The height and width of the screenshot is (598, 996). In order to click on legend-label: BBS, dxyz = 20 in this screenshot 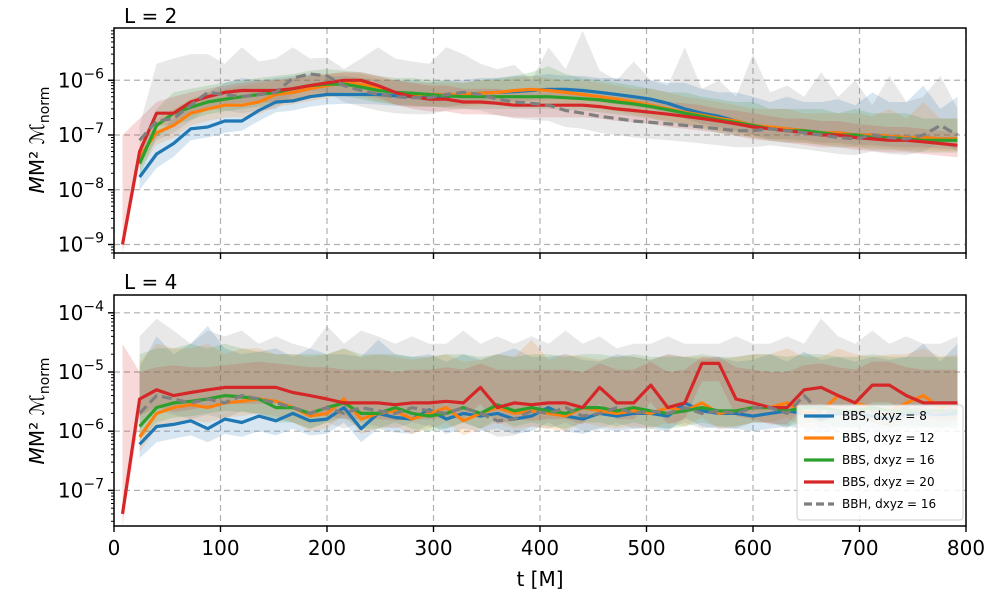, I will do `click(888, 482)`.